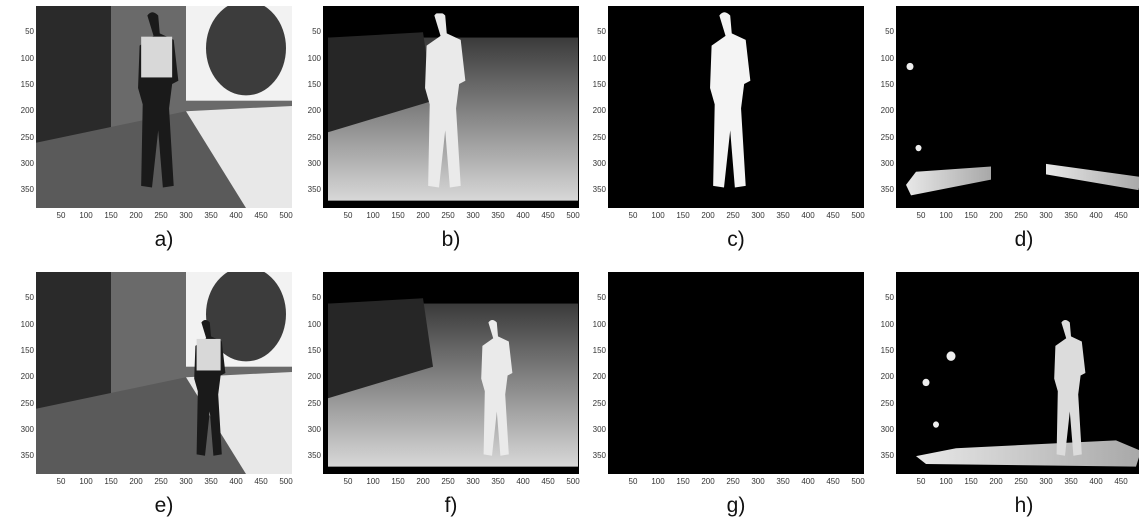 The width and height of the screenshot is (1139, 518). I want to click on panel-caption: c), so click(736, 239).